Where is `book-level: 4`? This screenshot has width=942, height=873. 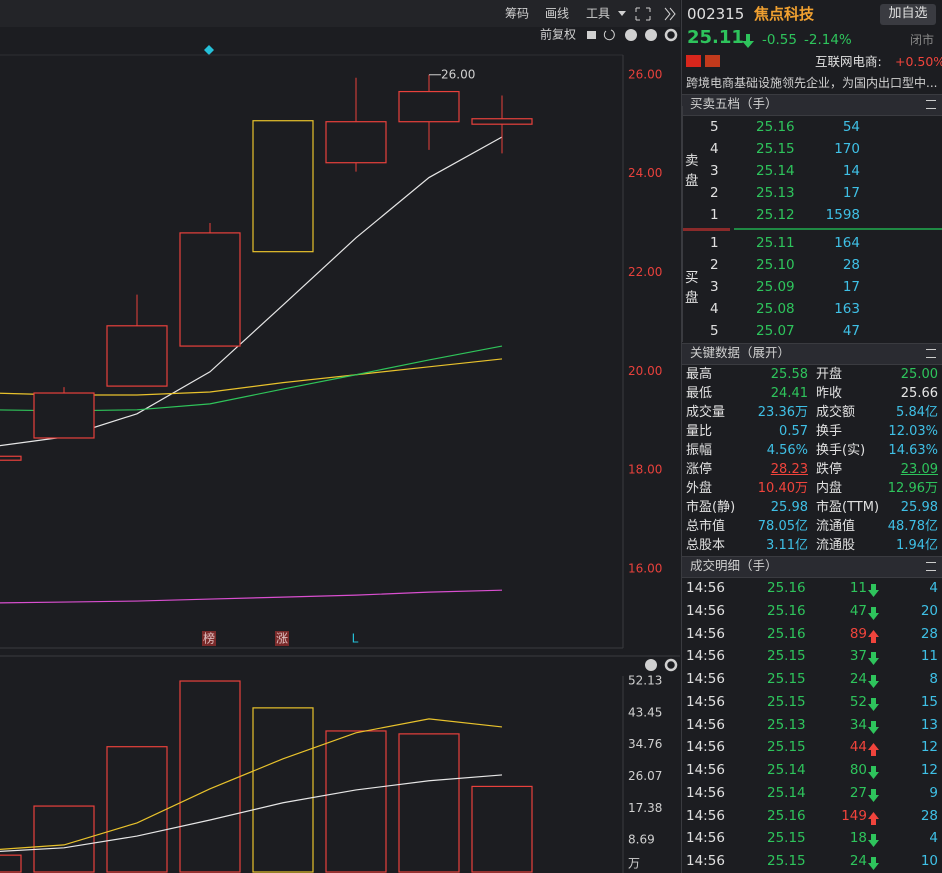
book-level: 4 is located at coordinates (714, 149).